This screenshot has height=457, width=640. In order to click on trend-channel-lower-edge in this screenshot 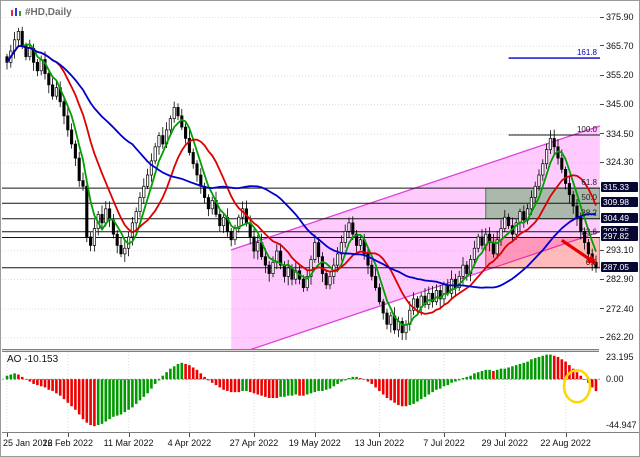, I will do `click(425, 290)`.